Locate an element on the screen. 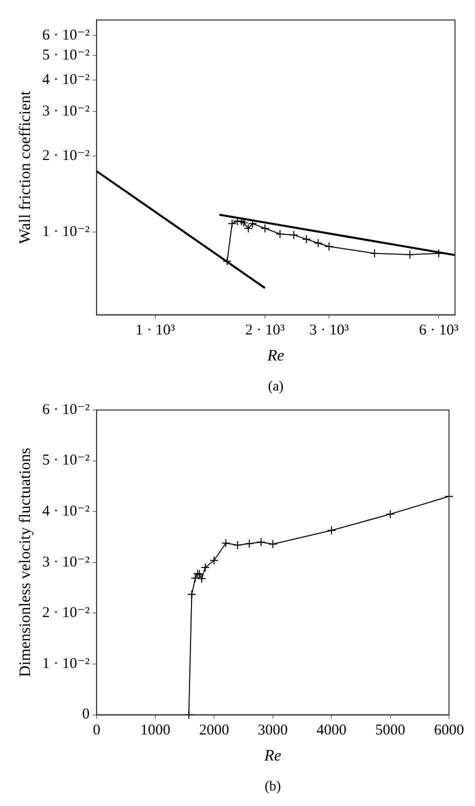  x-tick-label: 1 · 10³ is located at coordinates (156, 330).